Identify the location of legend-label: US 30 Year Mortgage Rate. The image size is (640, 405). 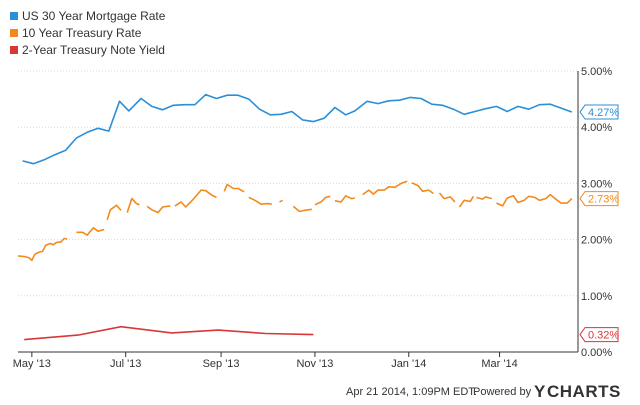
(94, 16).